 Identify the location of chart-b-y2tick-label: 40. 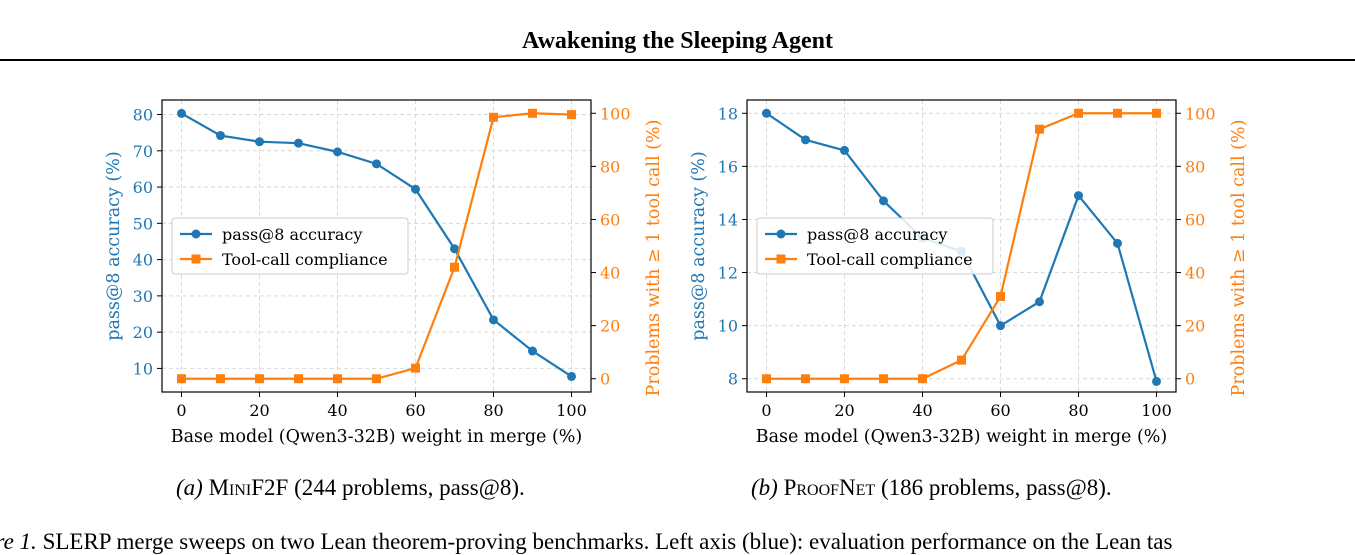
(1195, 273).